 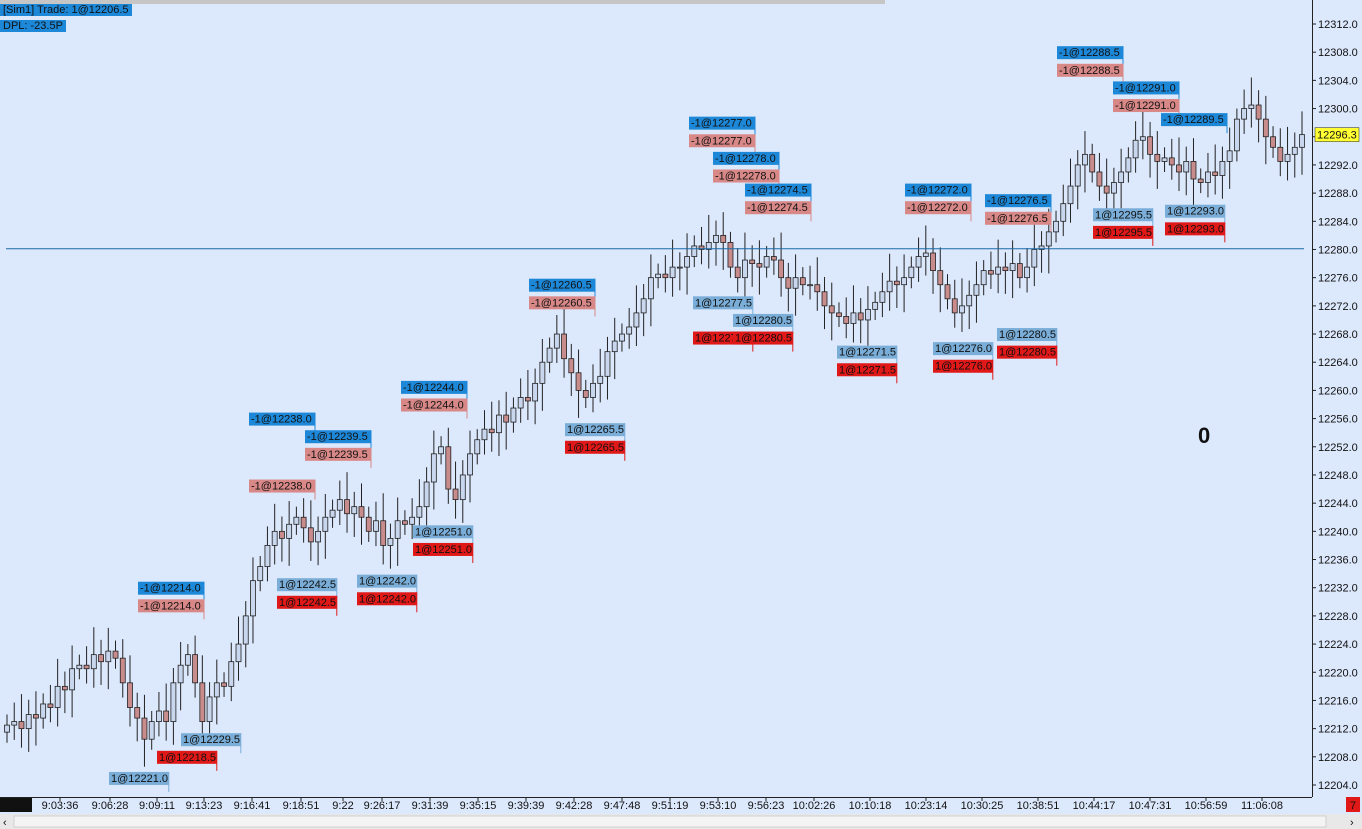 I want to click on time-tick-label: 9:42:28, so click(x=574, y=806).